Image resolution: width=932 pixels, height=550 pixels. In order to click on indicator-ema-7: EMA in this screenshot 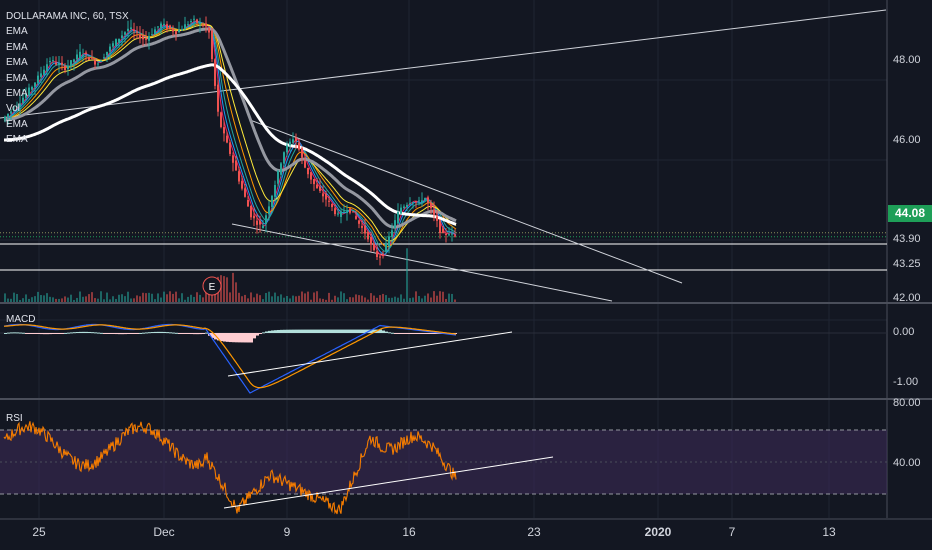, I will do `click(17, 140)`.